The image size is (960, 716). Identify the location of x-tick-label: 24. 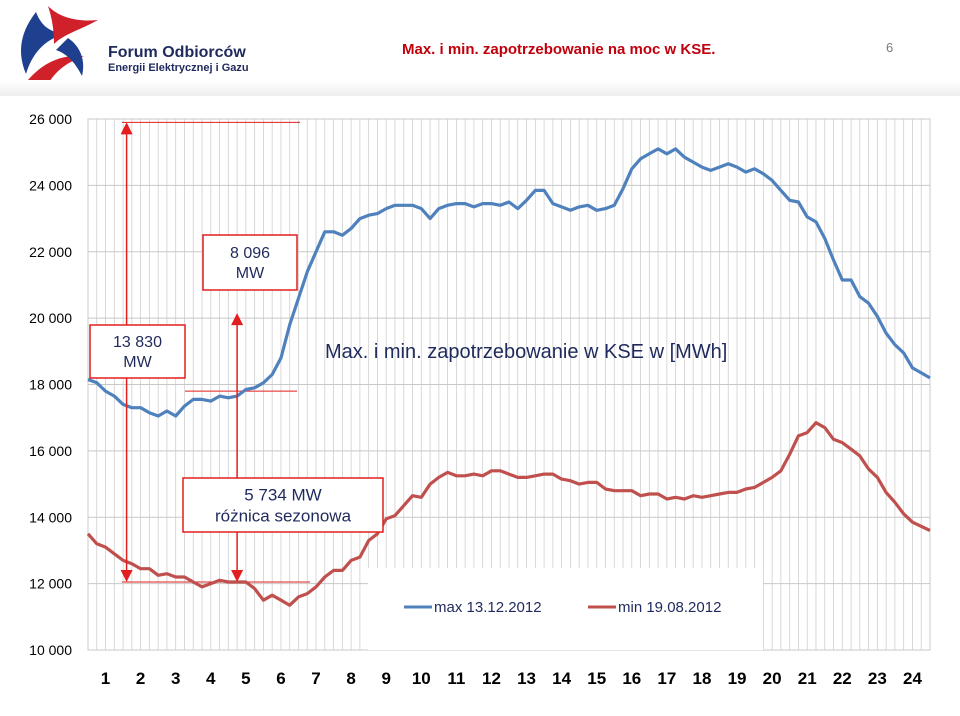
(912, 678).